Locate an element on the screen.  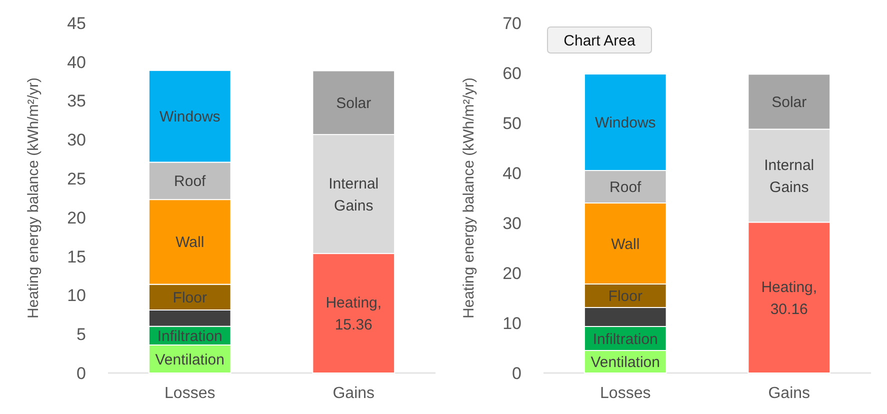
y-tick-label: 15 is located at coordinates (76, 256).